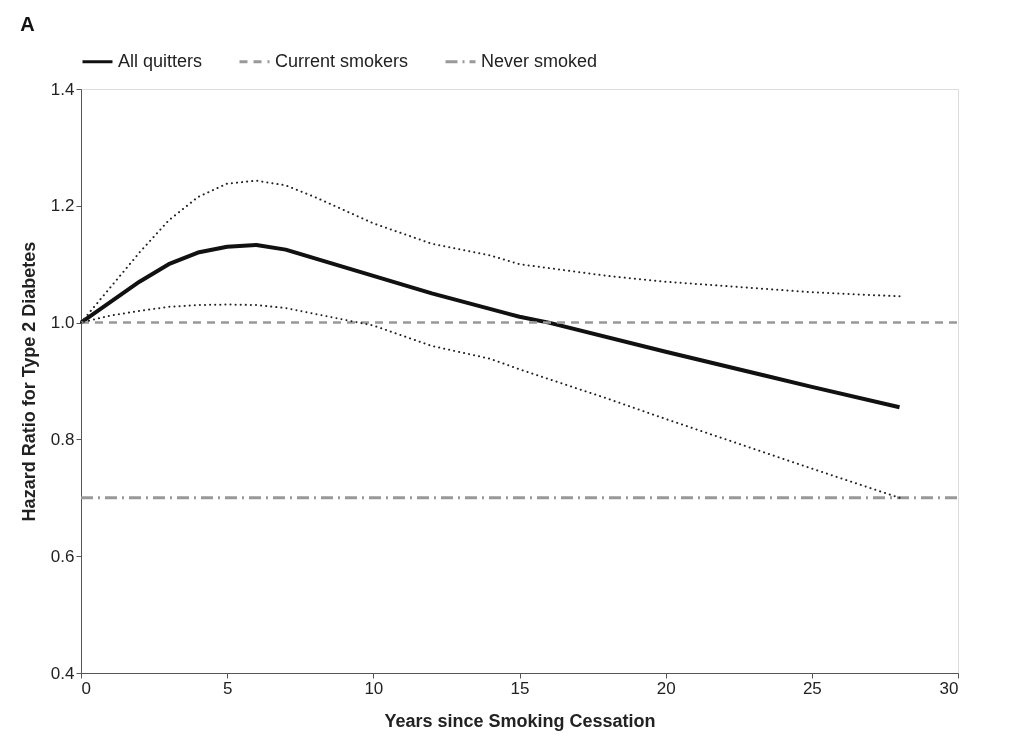  I want to click on x-tick-label: 5, so click(227, 688).